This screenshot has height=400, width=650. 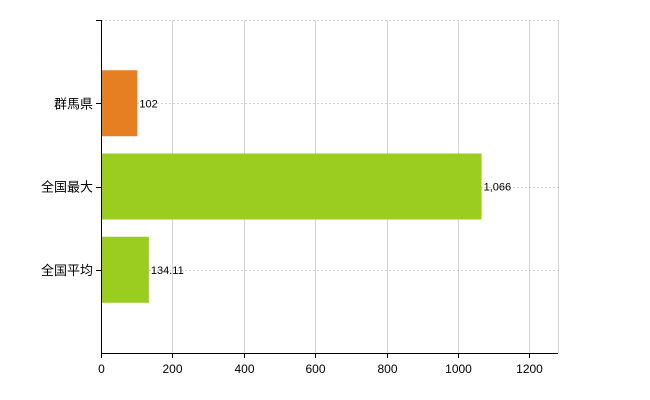 What do you see at coordinates (148, 104) in the screenshot?
I see `data-label-0: 102` at bounding box center [148, 104].